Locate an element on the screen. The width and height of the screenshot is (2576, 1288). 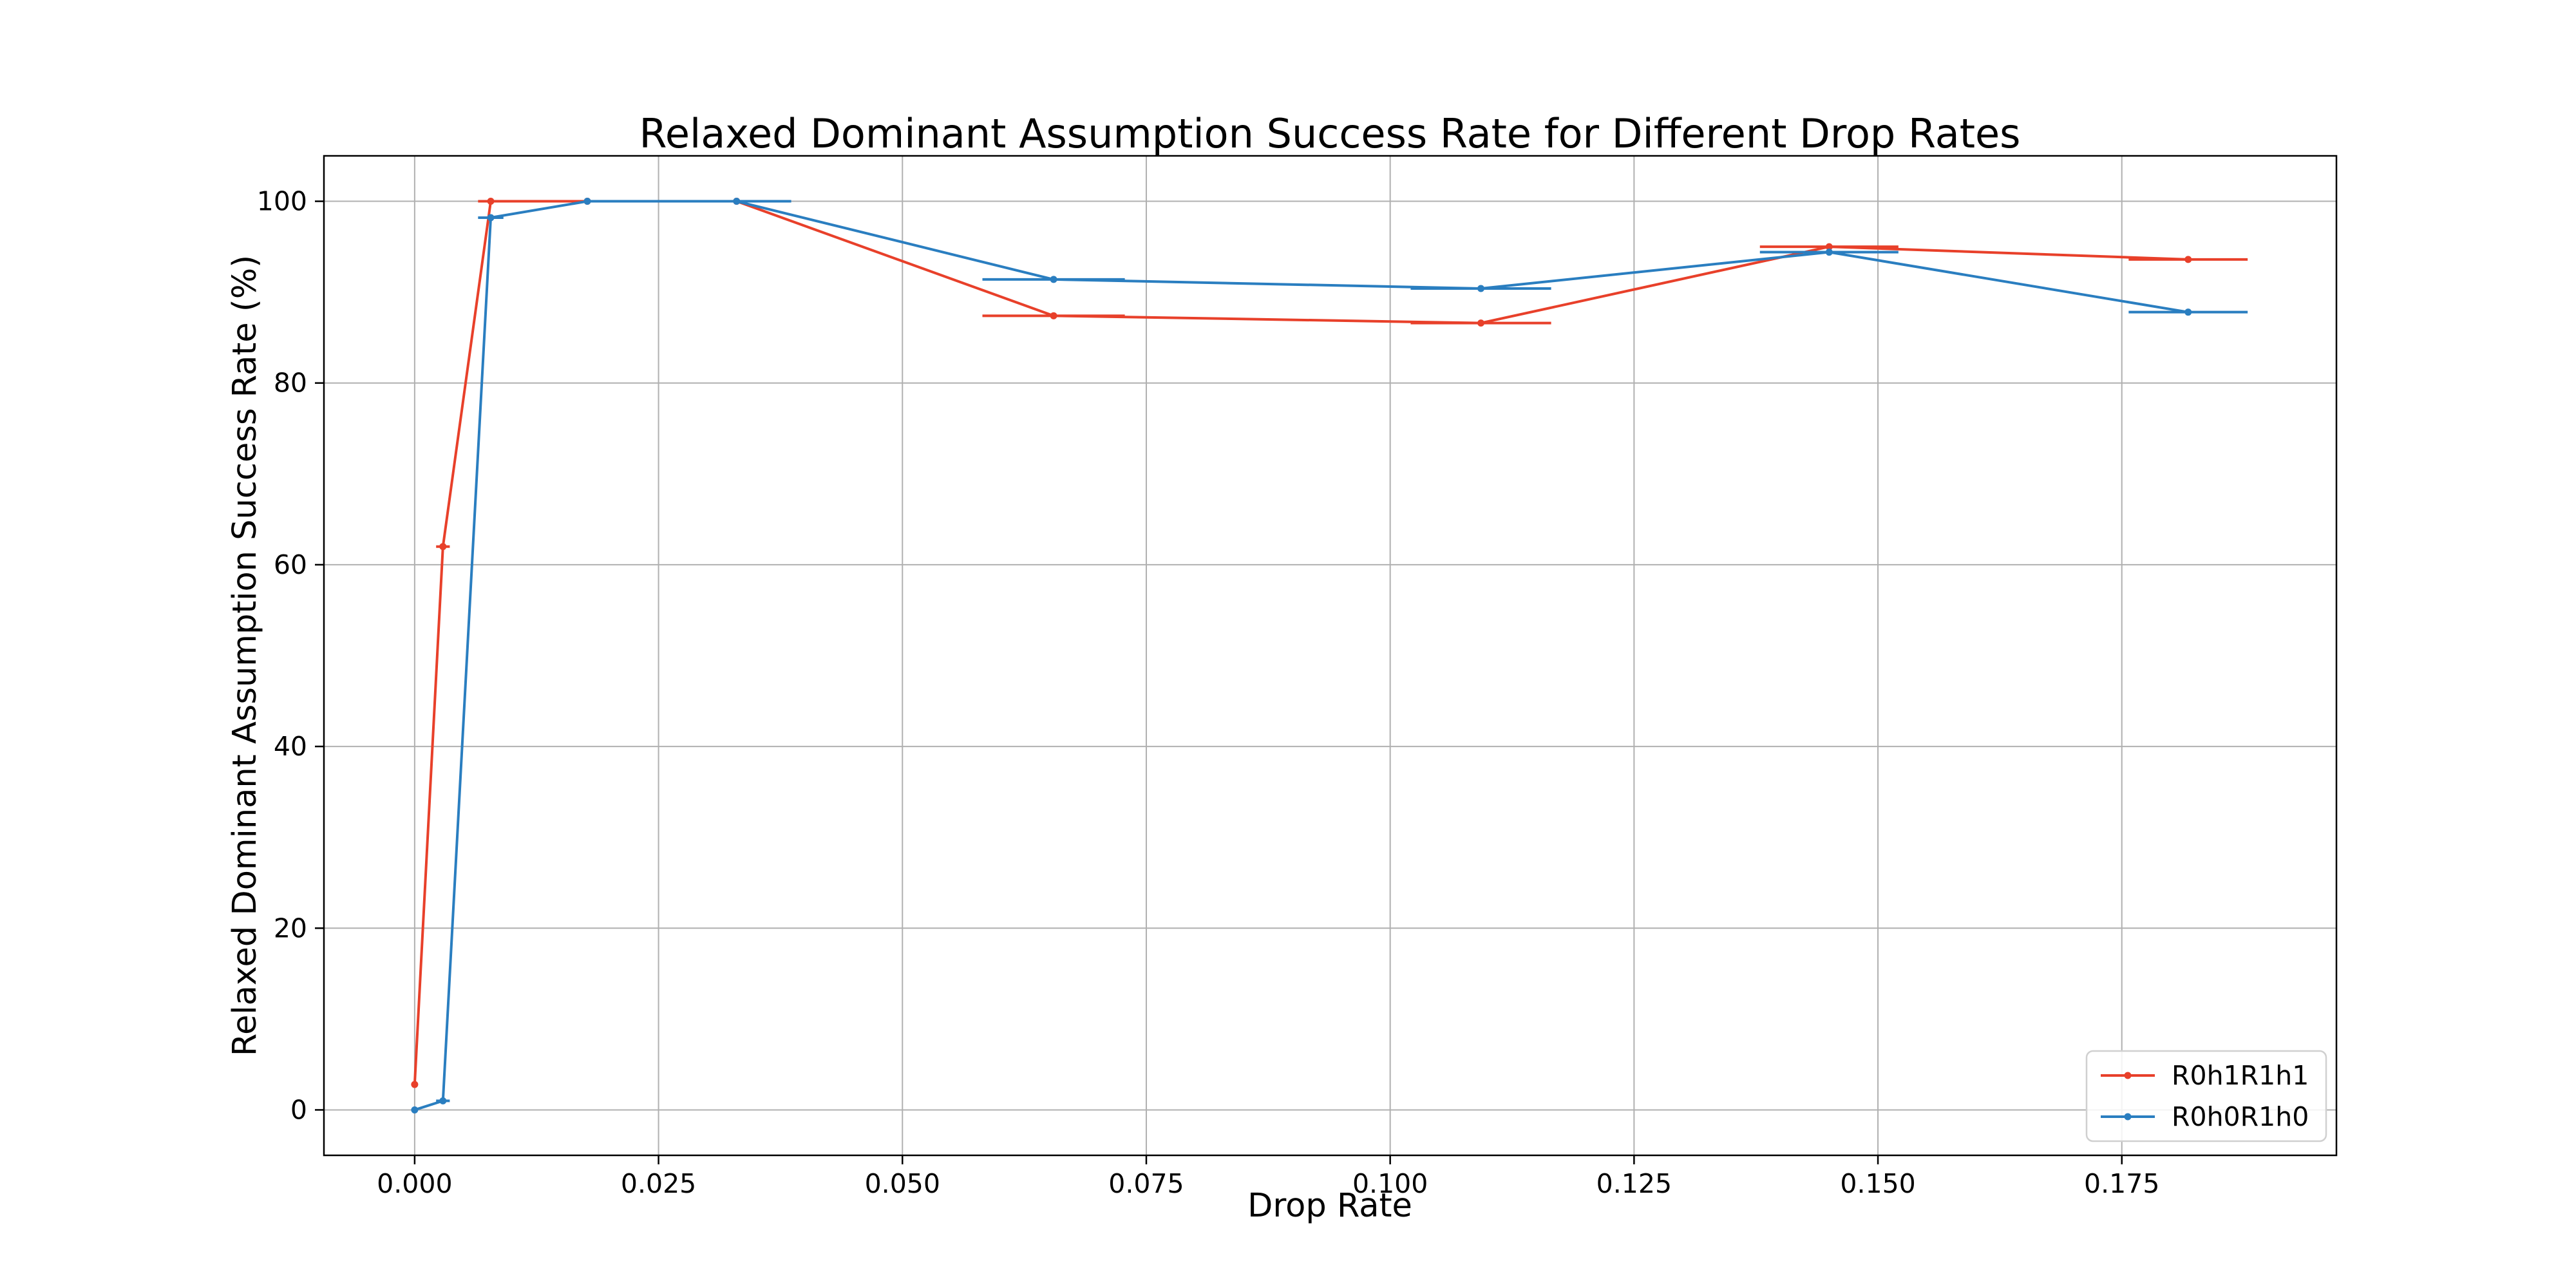
legend: R0h1R1h1 R0h0R1h0 is located at coordinates (2206, 1096).